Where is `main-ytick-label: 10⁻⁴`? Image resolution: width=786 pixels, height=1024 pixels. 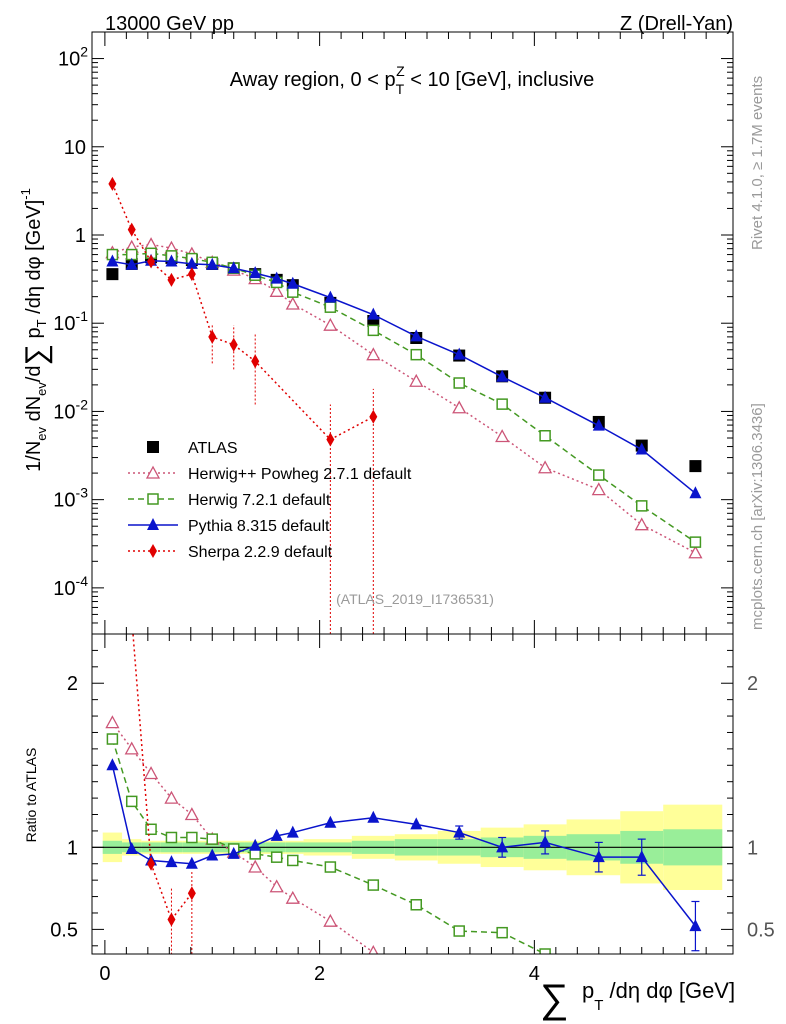 main-ytick-label: 10⁻⁴ is located at coordinates (70, 586).